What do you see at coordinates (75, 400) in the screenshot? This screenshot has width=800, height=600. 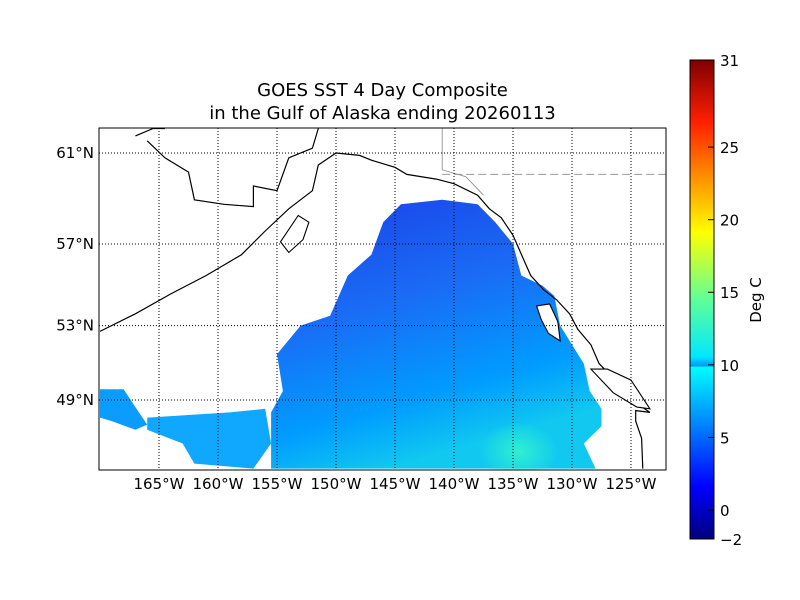 I see `lat-tick-label: 49°N` at bounding box center [75, 400].